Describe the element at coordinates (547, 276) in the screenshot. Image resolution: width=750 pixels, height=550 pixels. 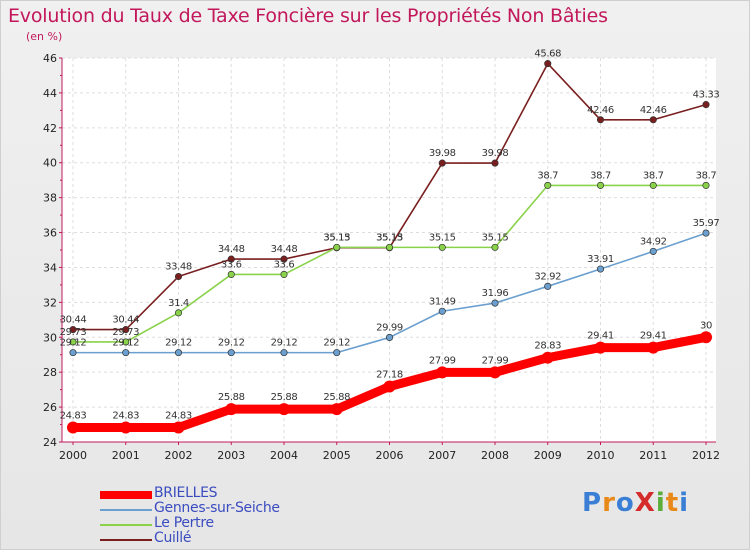
I see `data-label-gennes-sur-seiche: 32.92` at that location.